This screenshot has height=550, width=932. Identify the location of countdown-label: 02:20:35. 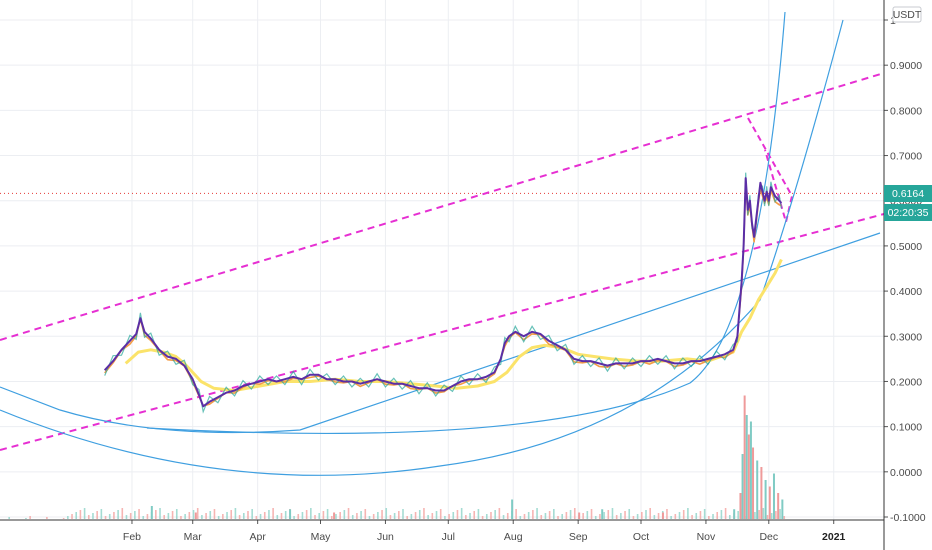
(908, 213).